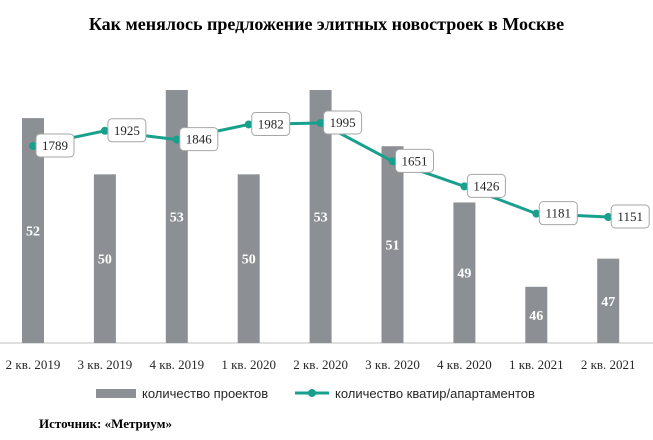 This screenshot has height=440, width=653. I want to click on x-tick-label: 3 кв. 2020, so click(392, 364).